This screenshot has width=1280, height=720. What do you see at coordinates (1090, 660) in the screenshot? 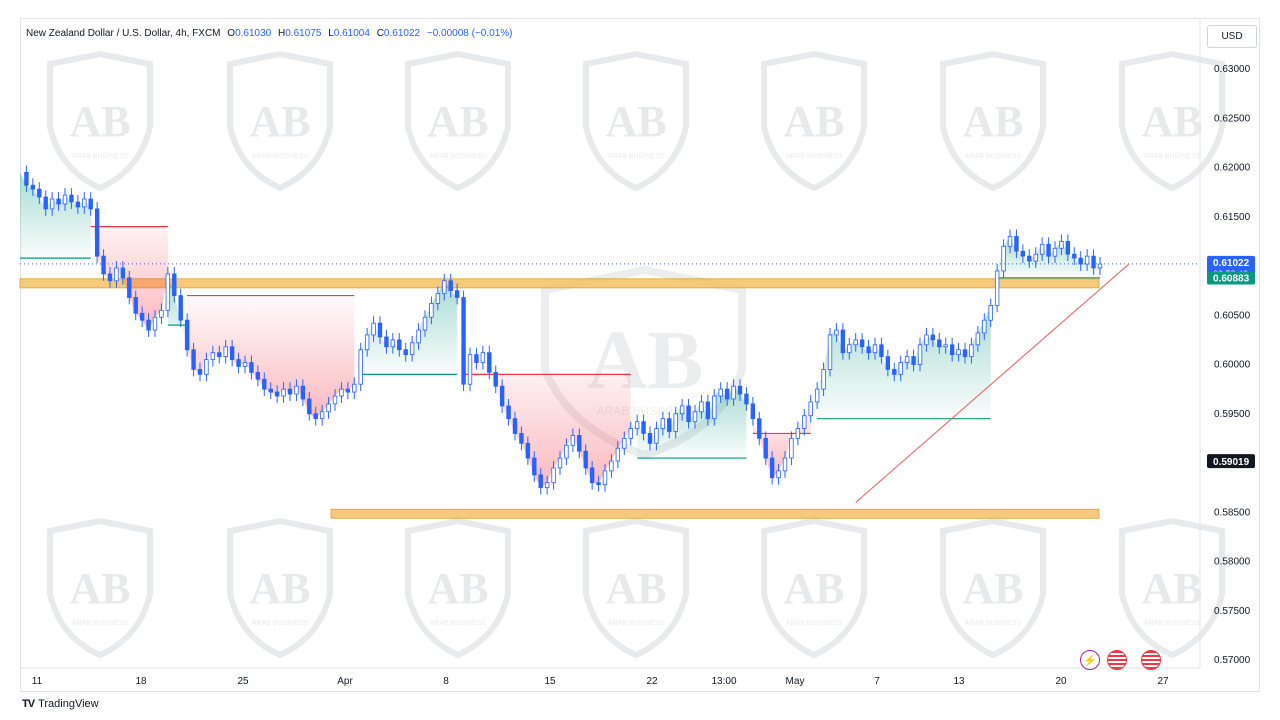
I see `lightning-icon: ⚡` at bounding box center [1090, 660].